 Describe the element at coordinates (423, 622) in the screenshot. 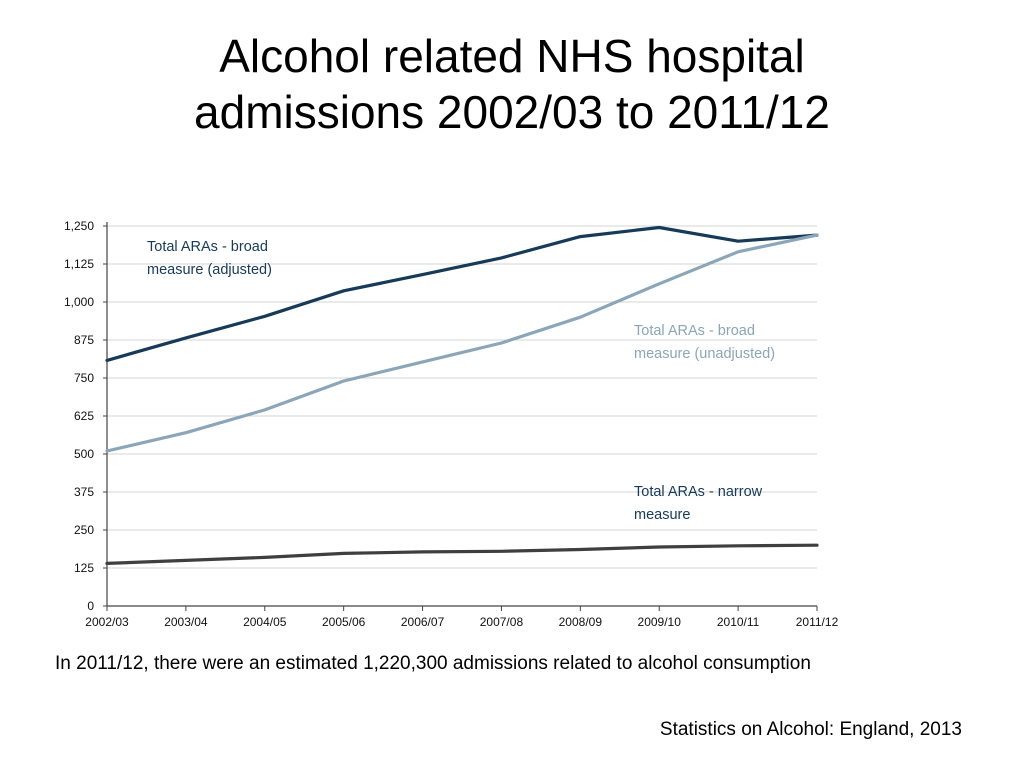

I see `x-tick-label: 2006/07` at that location.